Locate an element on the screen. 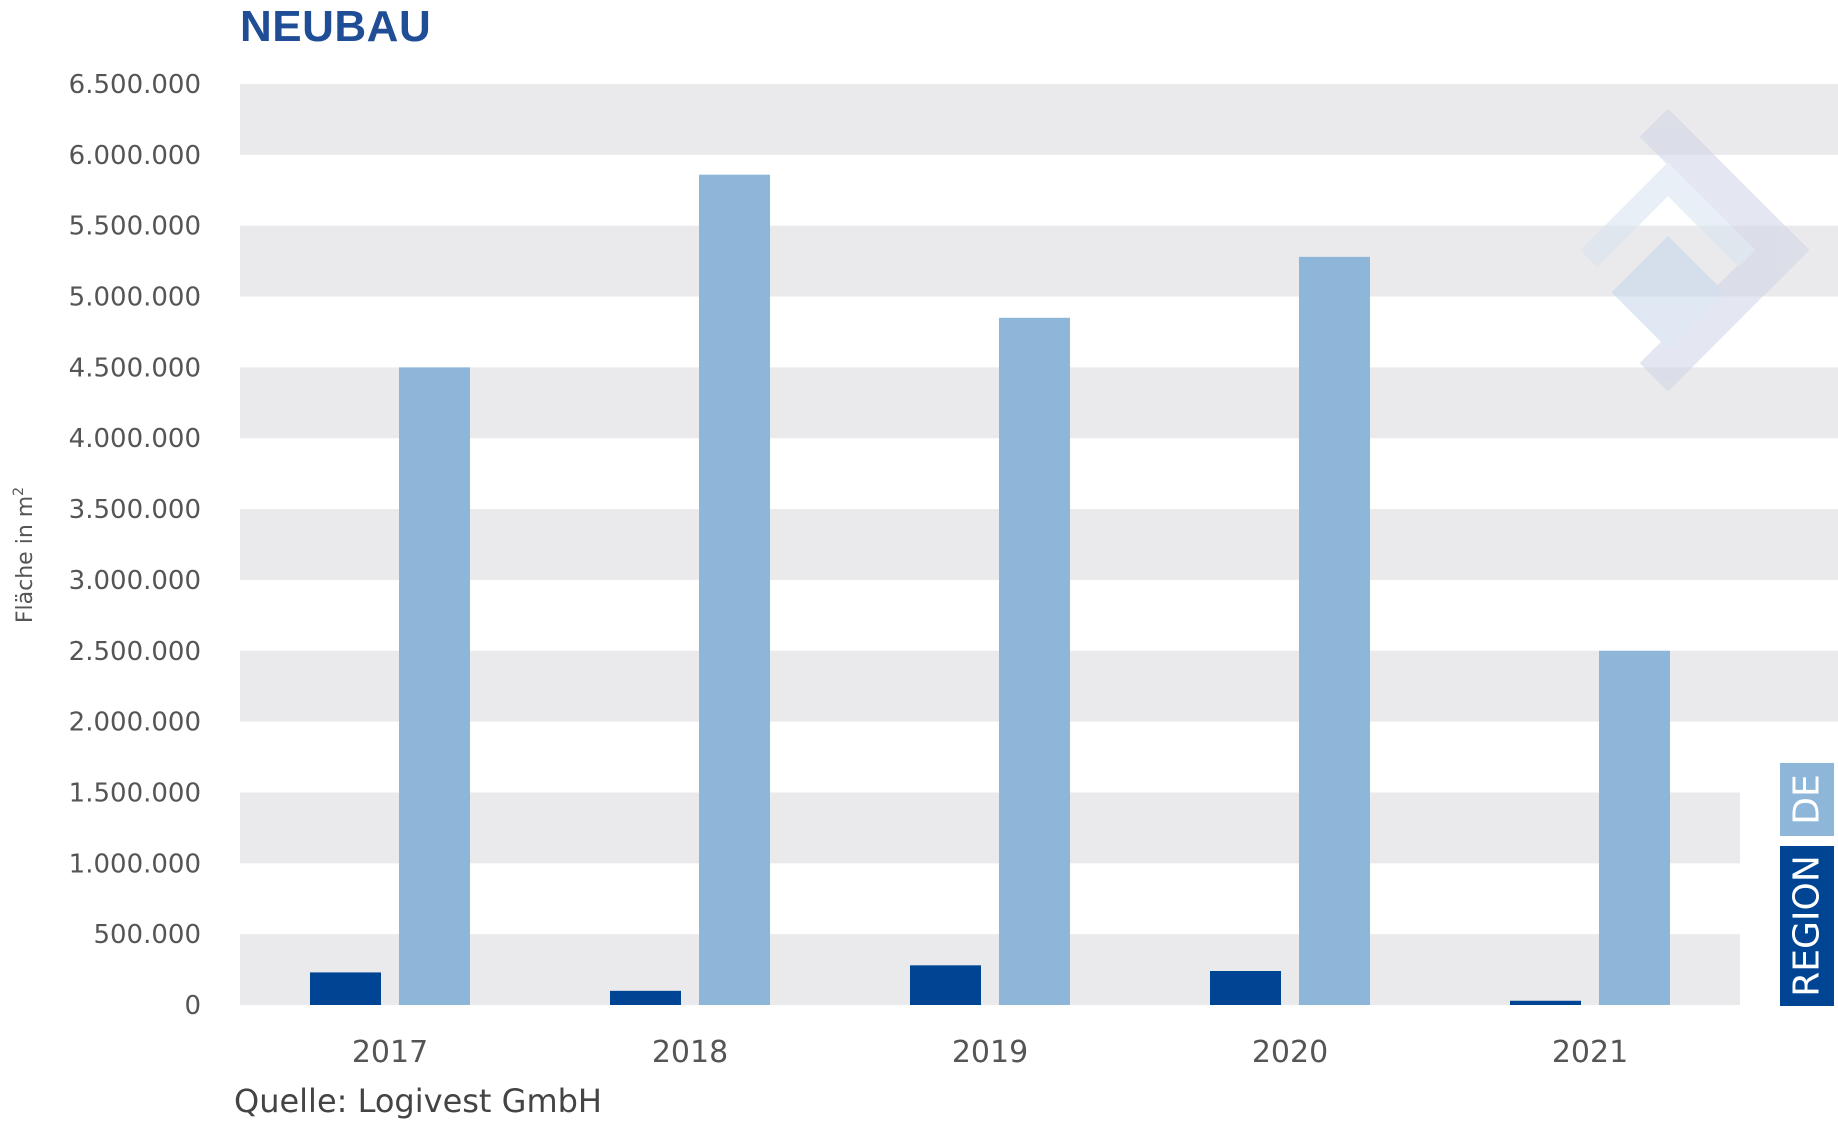 The width and height of the screenshot is (1838, 1136). legend: DE REGION is located at coordinates (1807, 884).